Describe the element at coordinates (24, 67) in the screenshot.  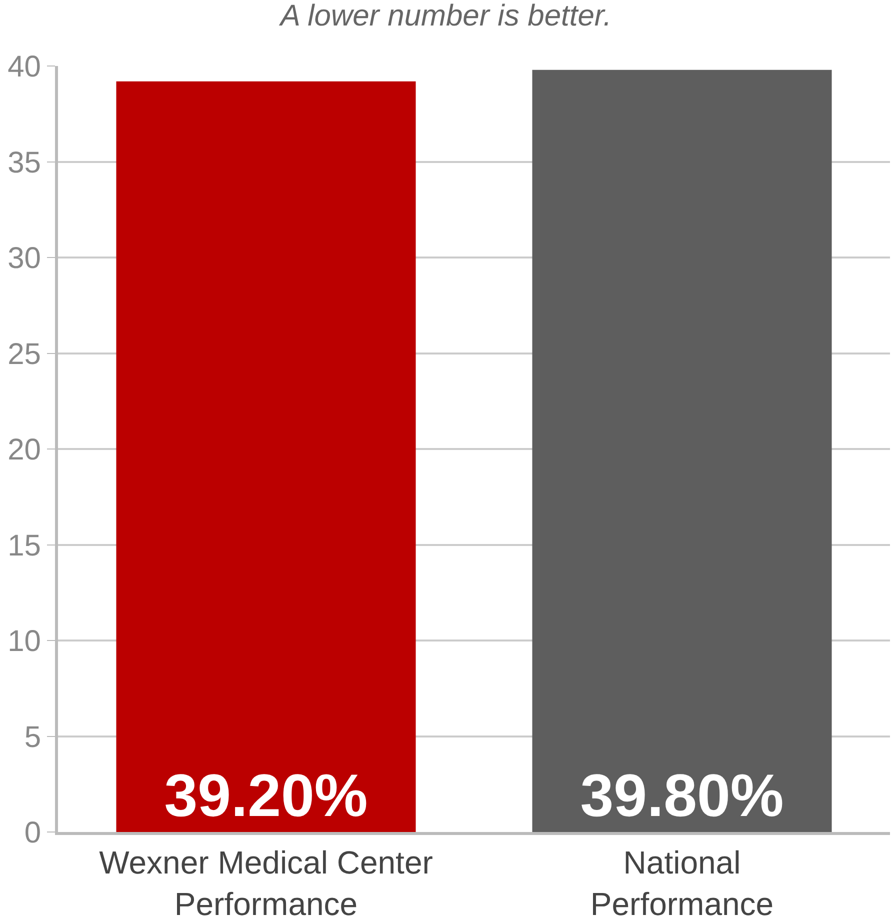
I see `y-tick-label: 40` at that location.